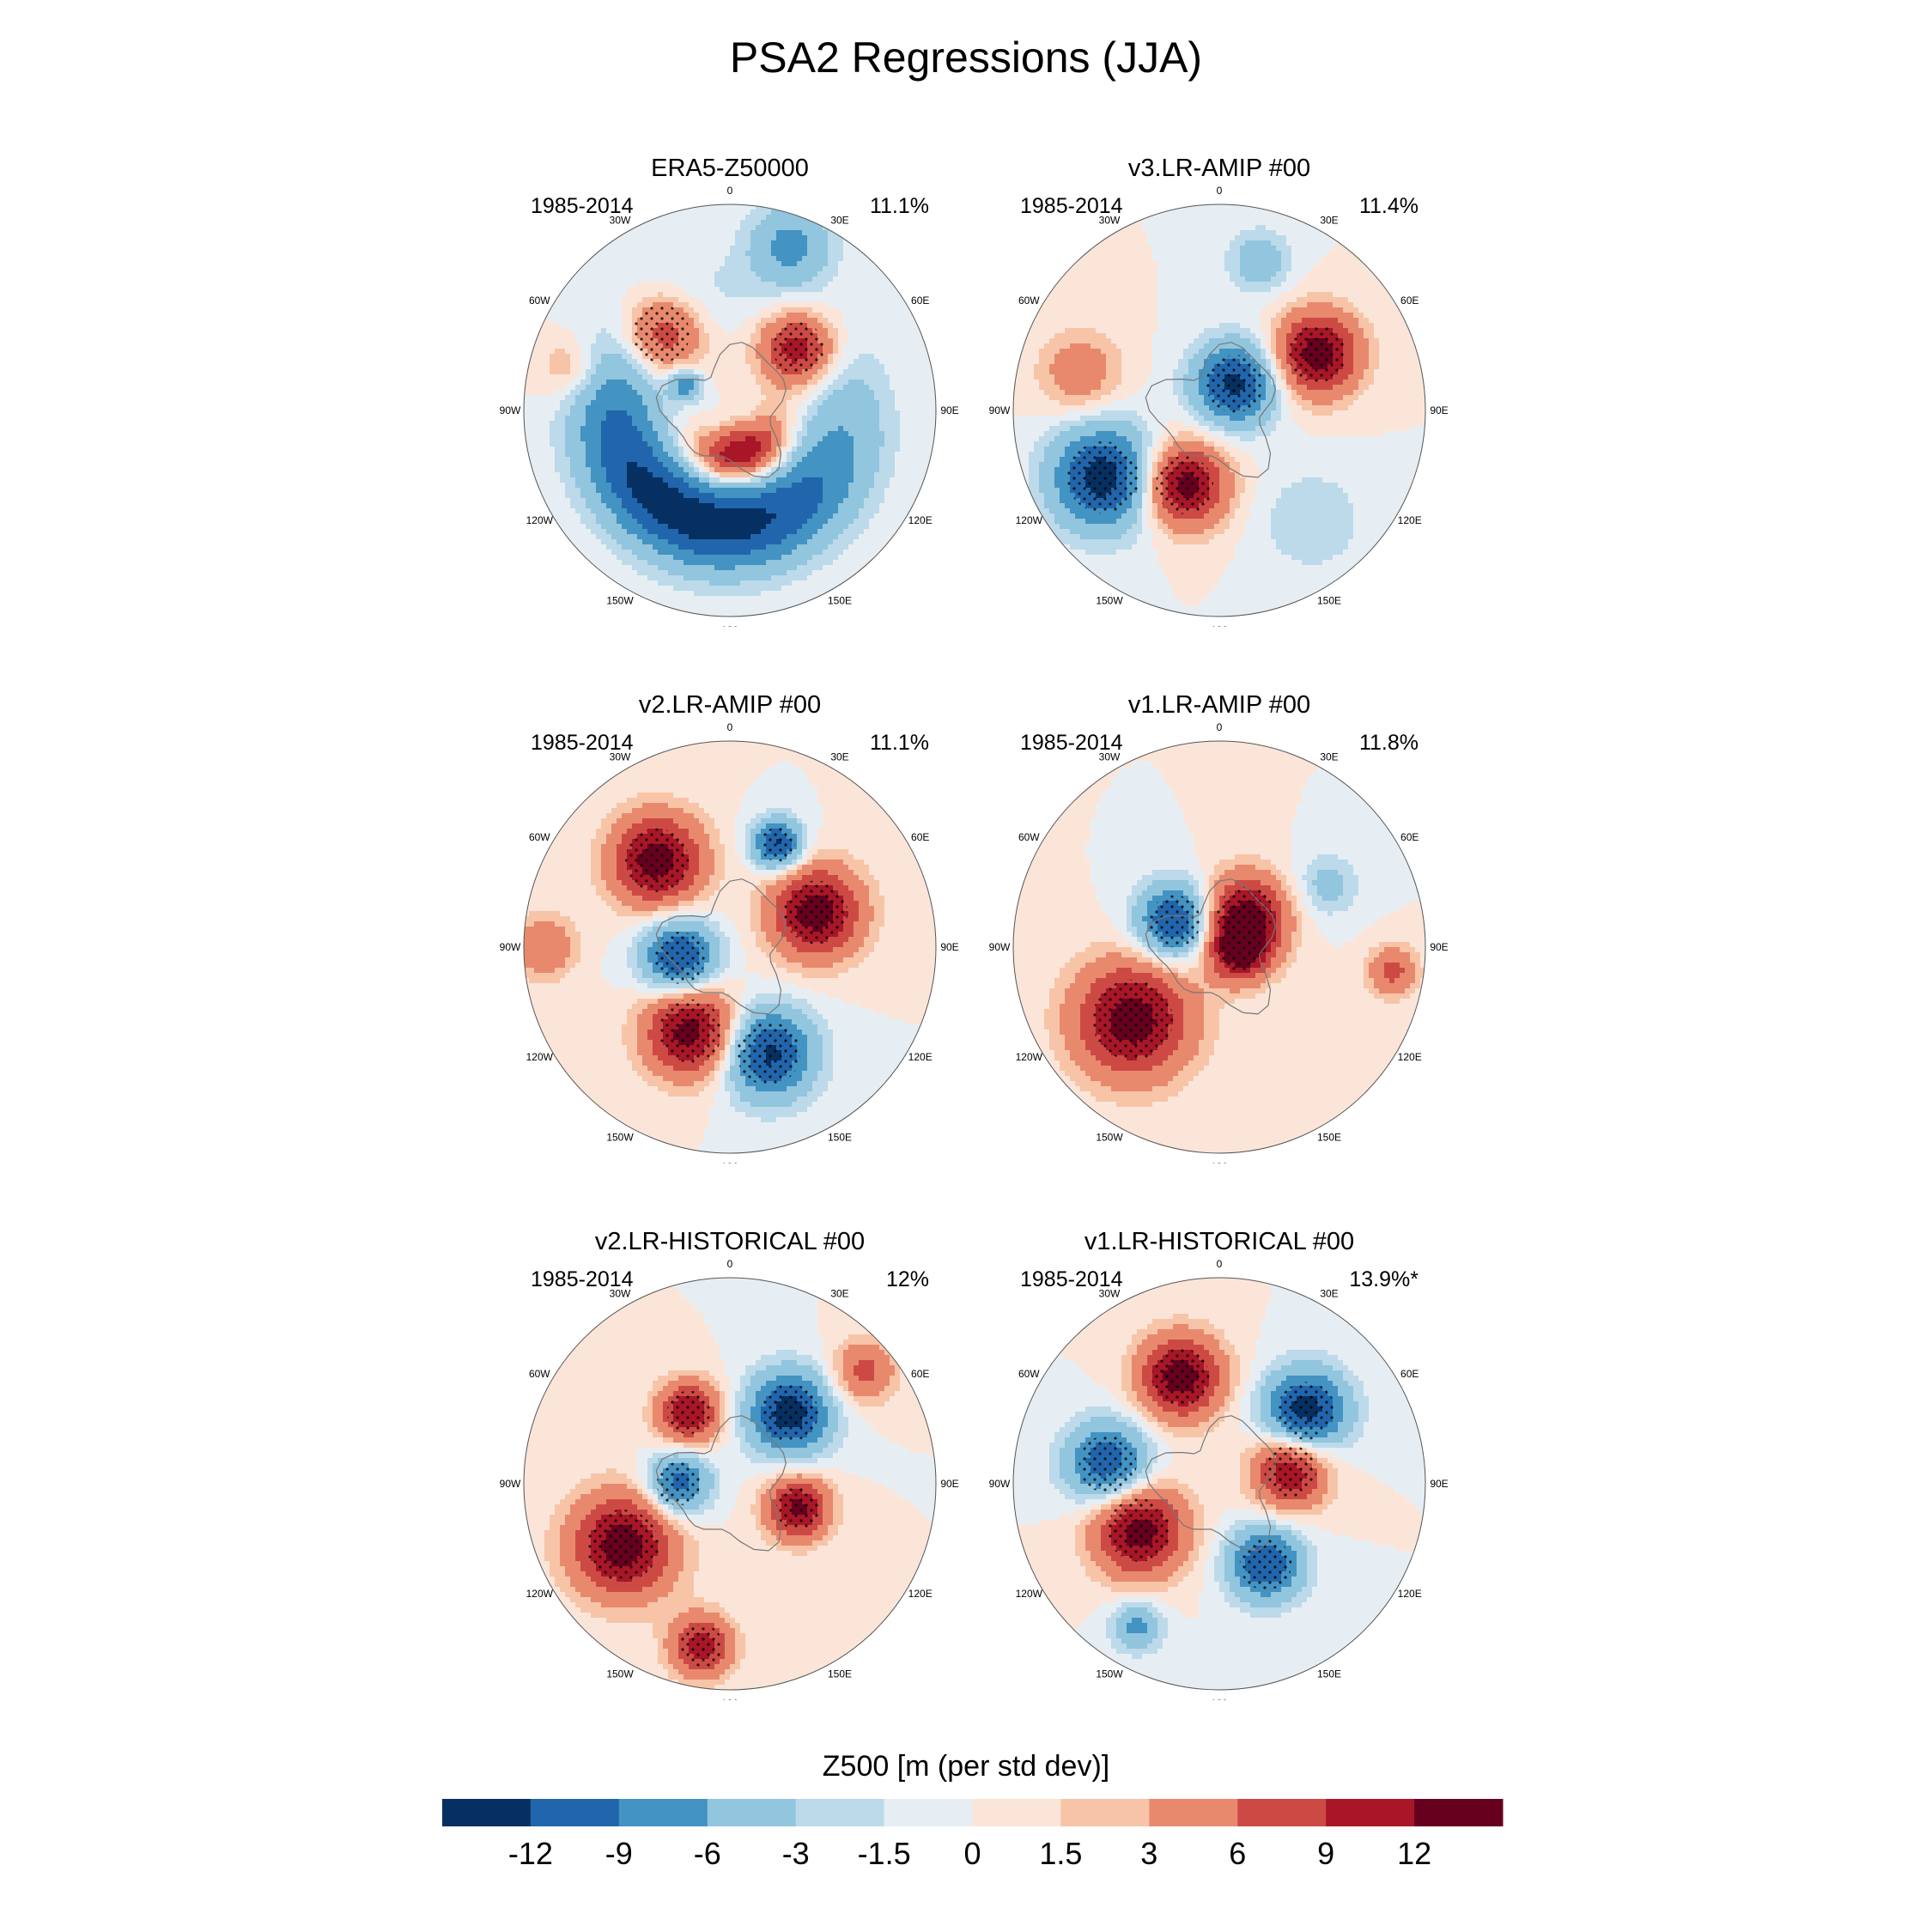  I want to click on panel-title: v2.LR-AMIP #00, so click(729, 705).